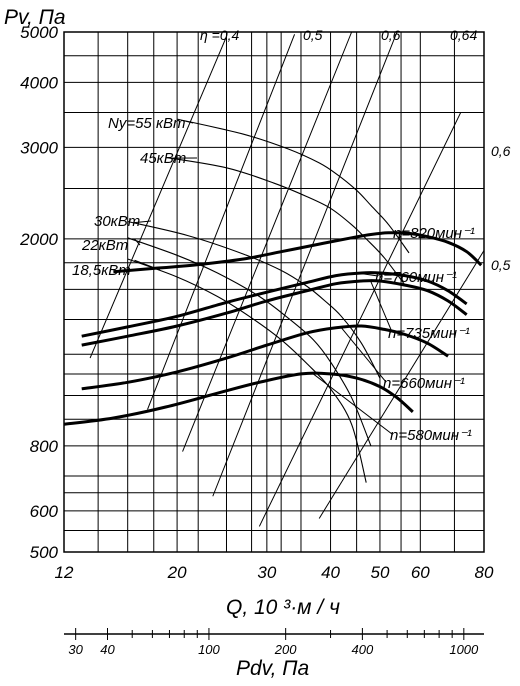  Describe the element at coordinates (330, 572) in the screenshot. I see `x-tick-label: 40` at that location.